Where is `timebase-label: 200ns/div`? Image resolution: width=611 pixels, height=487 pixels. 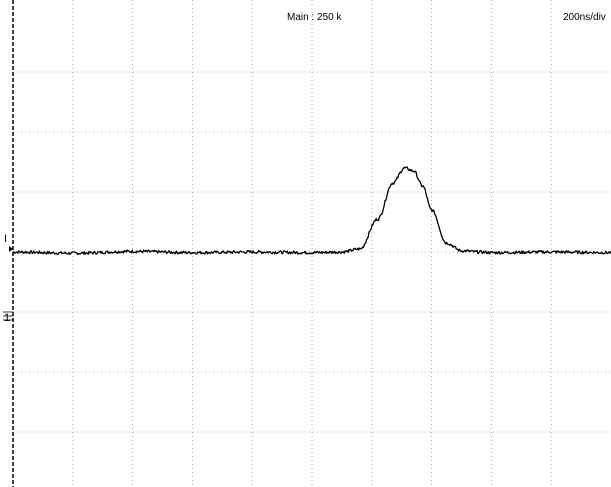 timebase-label: 200ns/div is located at coordinates (584, 17).